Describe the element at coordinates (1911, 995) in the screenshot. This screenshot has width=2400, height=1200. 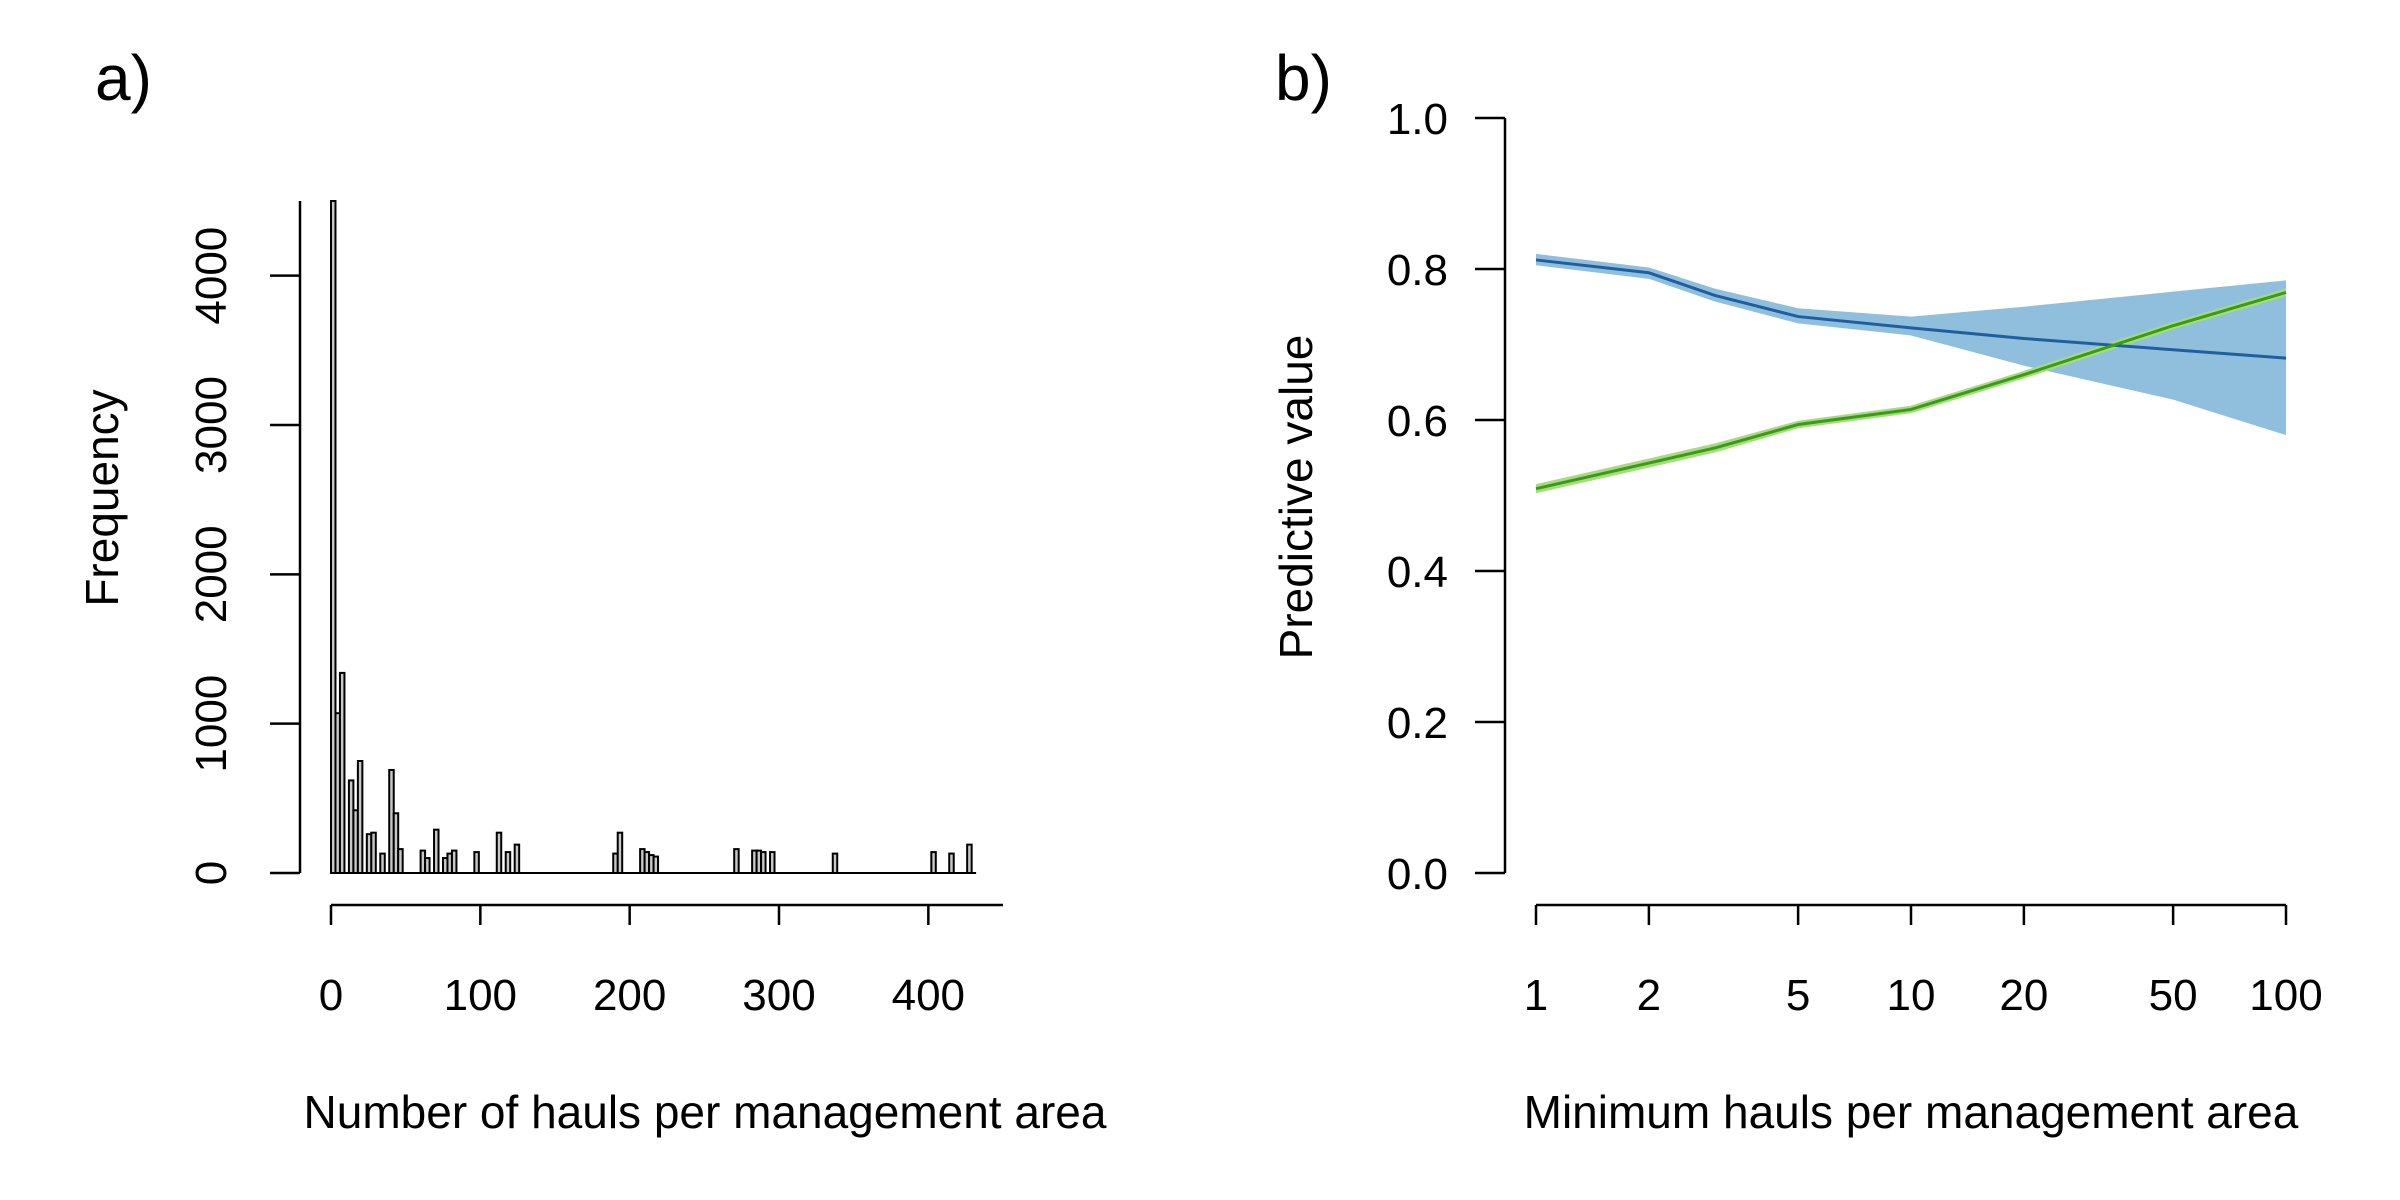
I see `x-tick-label: 10` at that location.